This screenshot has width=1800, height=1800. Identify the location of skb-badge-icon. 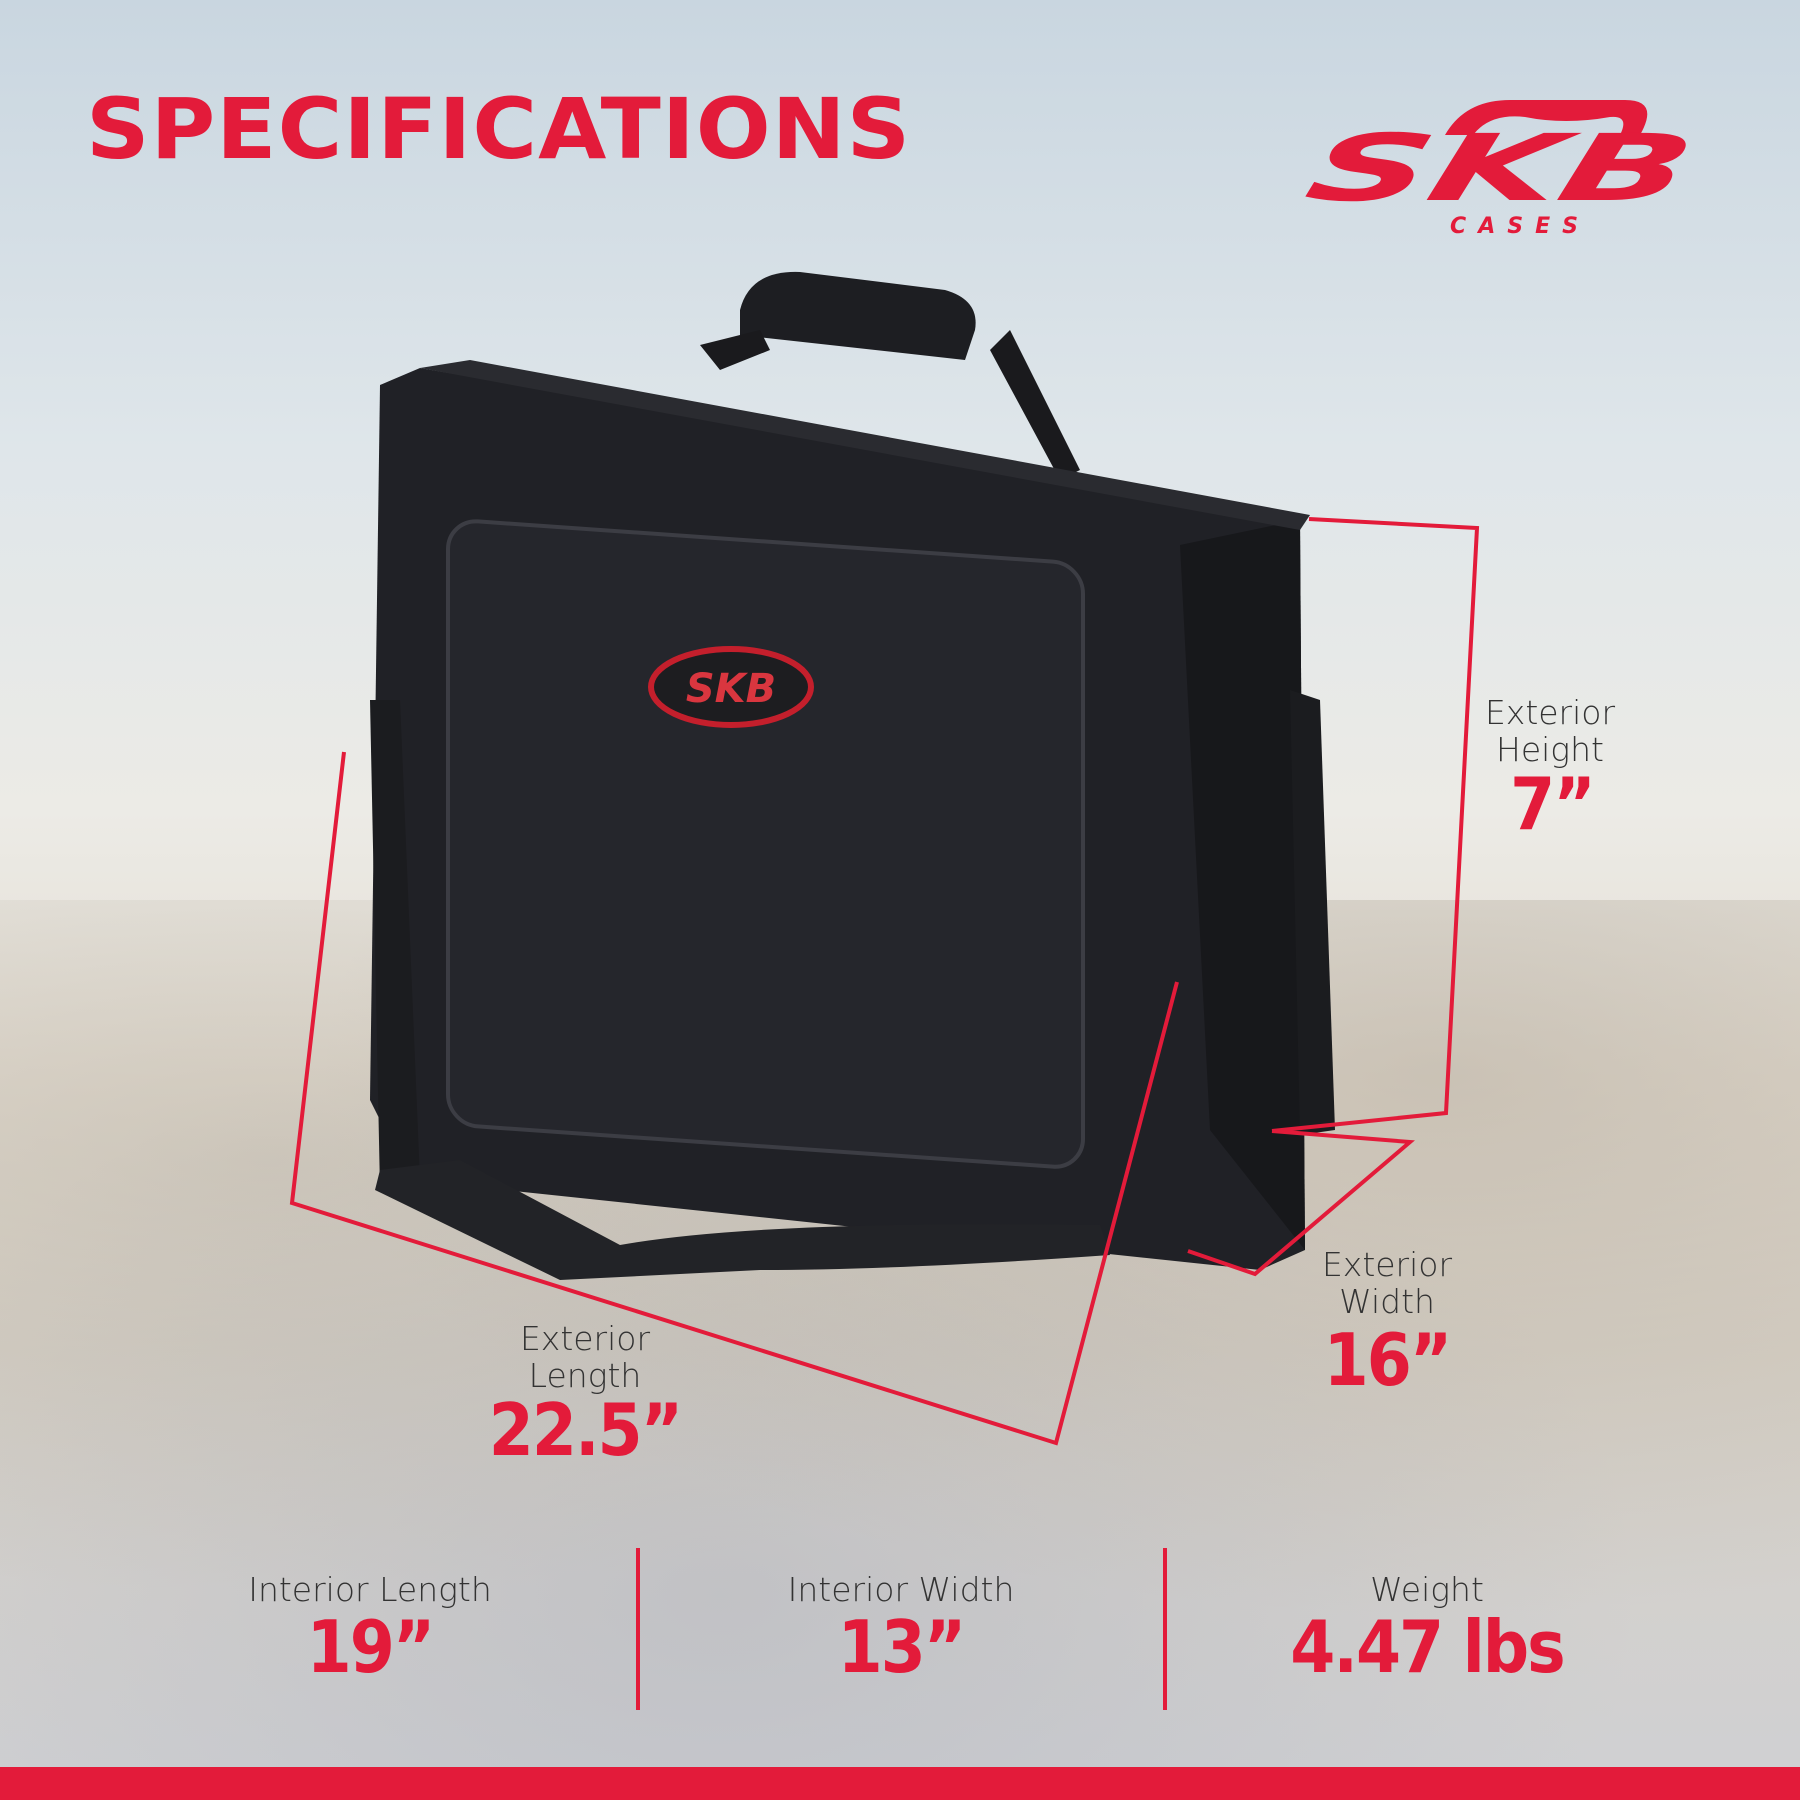
(731, 687).